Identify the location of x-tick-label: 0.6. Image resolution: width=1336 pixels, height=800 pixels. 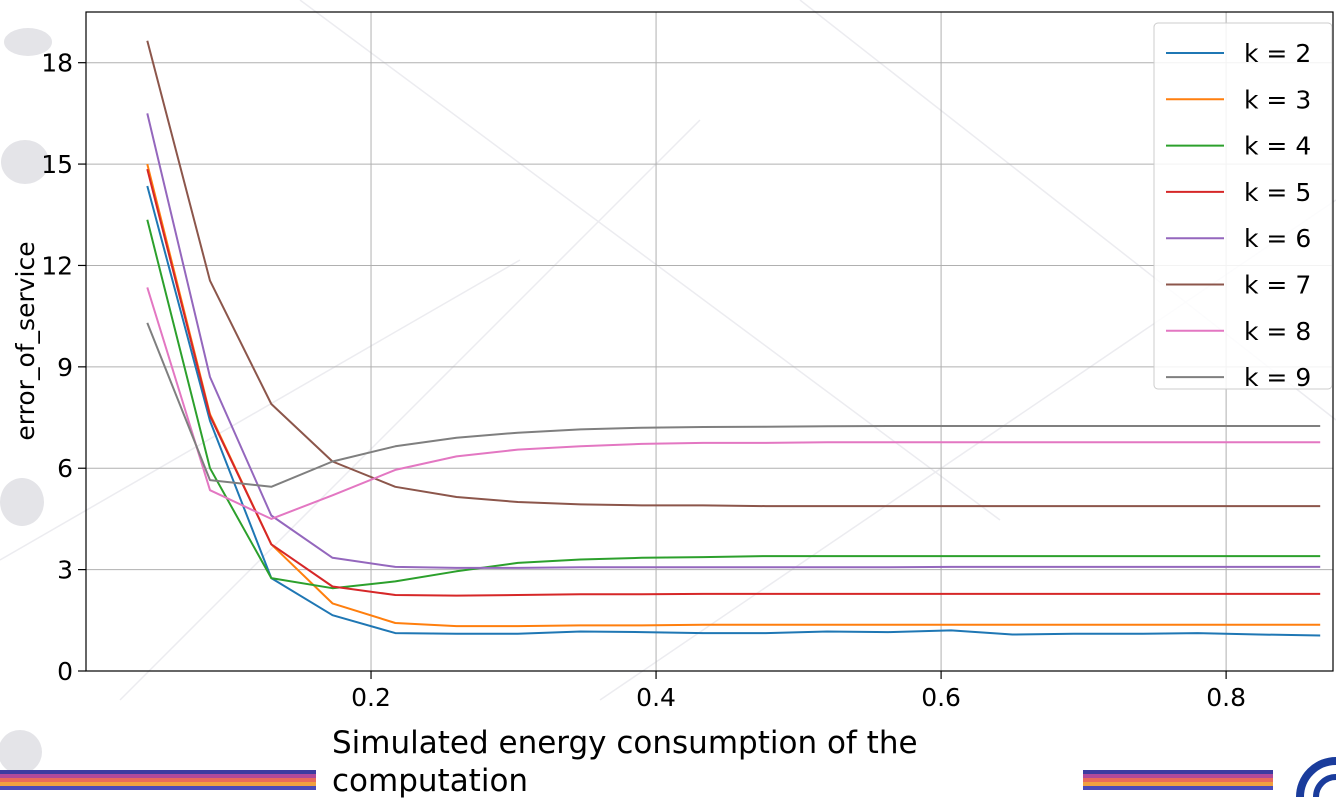
(941, 697).